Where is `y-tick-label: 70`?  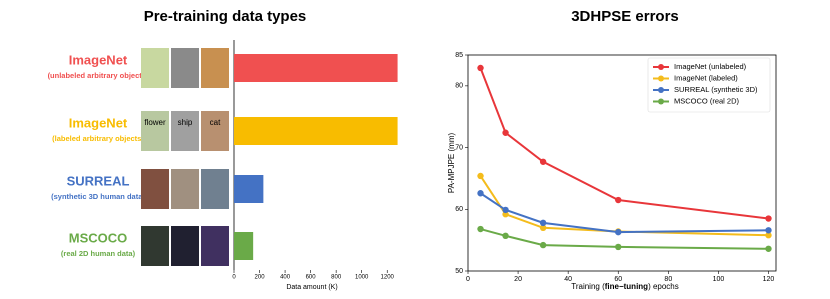 y-tick-label: 70 is located at coordinates (459, 147).